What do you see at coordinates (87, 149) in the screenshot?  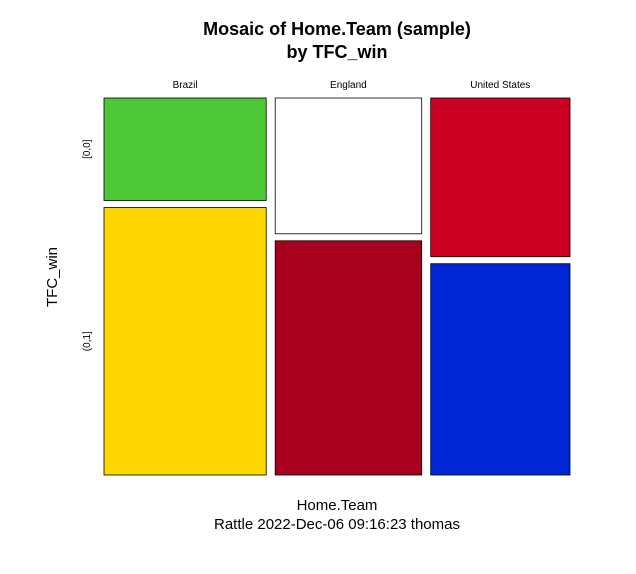 I see `row-label-0: [0,0]` at bounding box center [87, 149].